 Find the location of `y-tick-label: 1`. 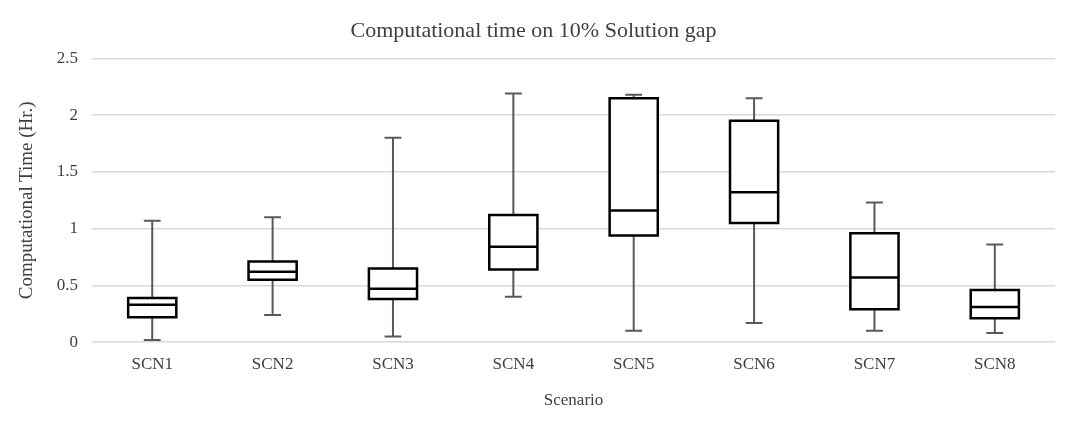

y-tick-label: 1 is located at coordinates (74, 228).